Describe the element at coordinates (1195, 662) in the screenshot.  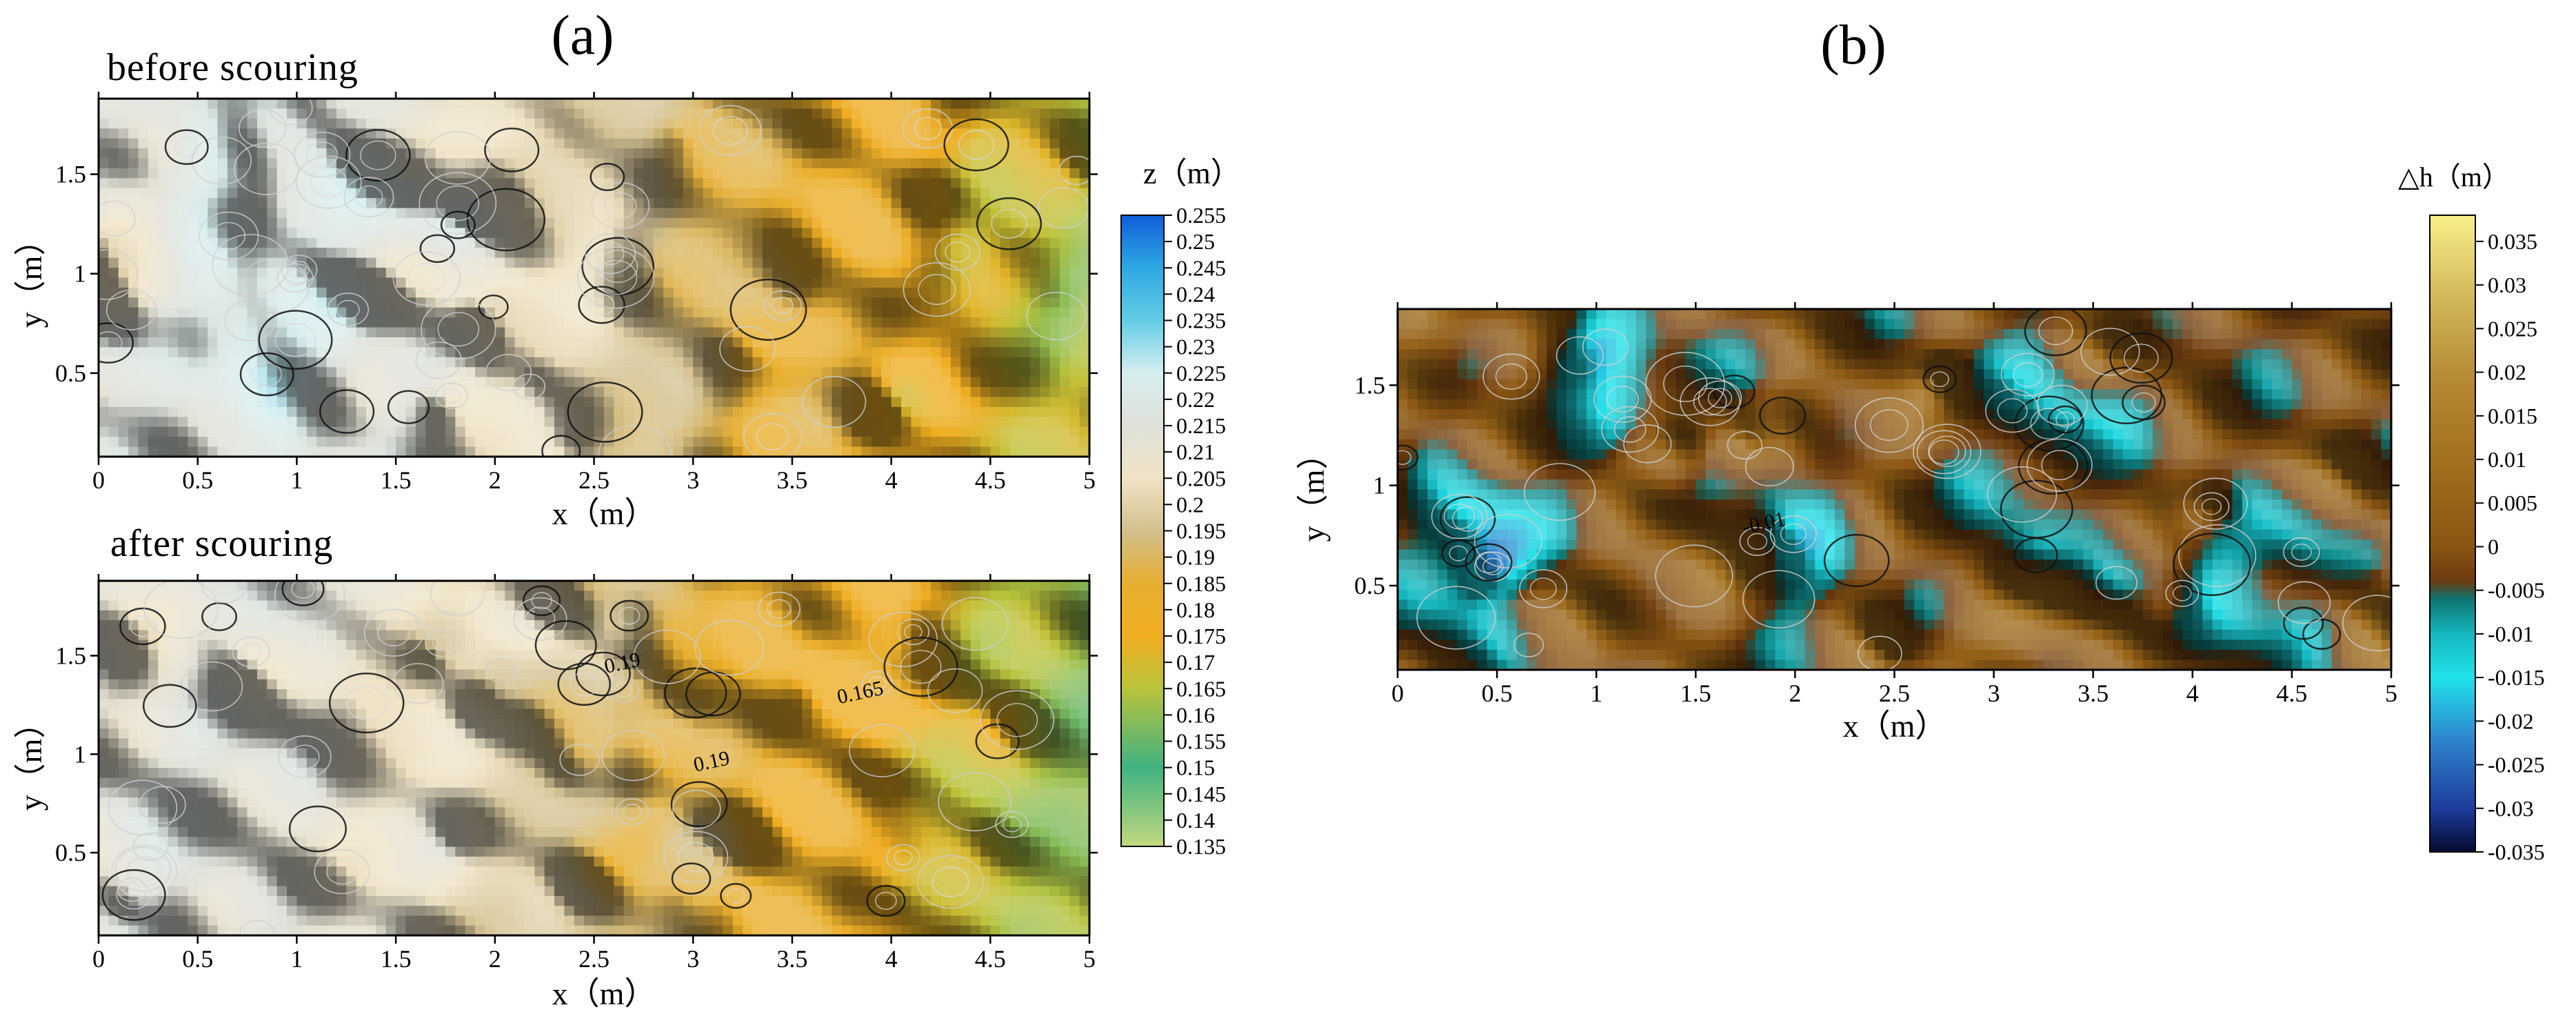
I see `colorbar-tick-label: 0.17` at that location.